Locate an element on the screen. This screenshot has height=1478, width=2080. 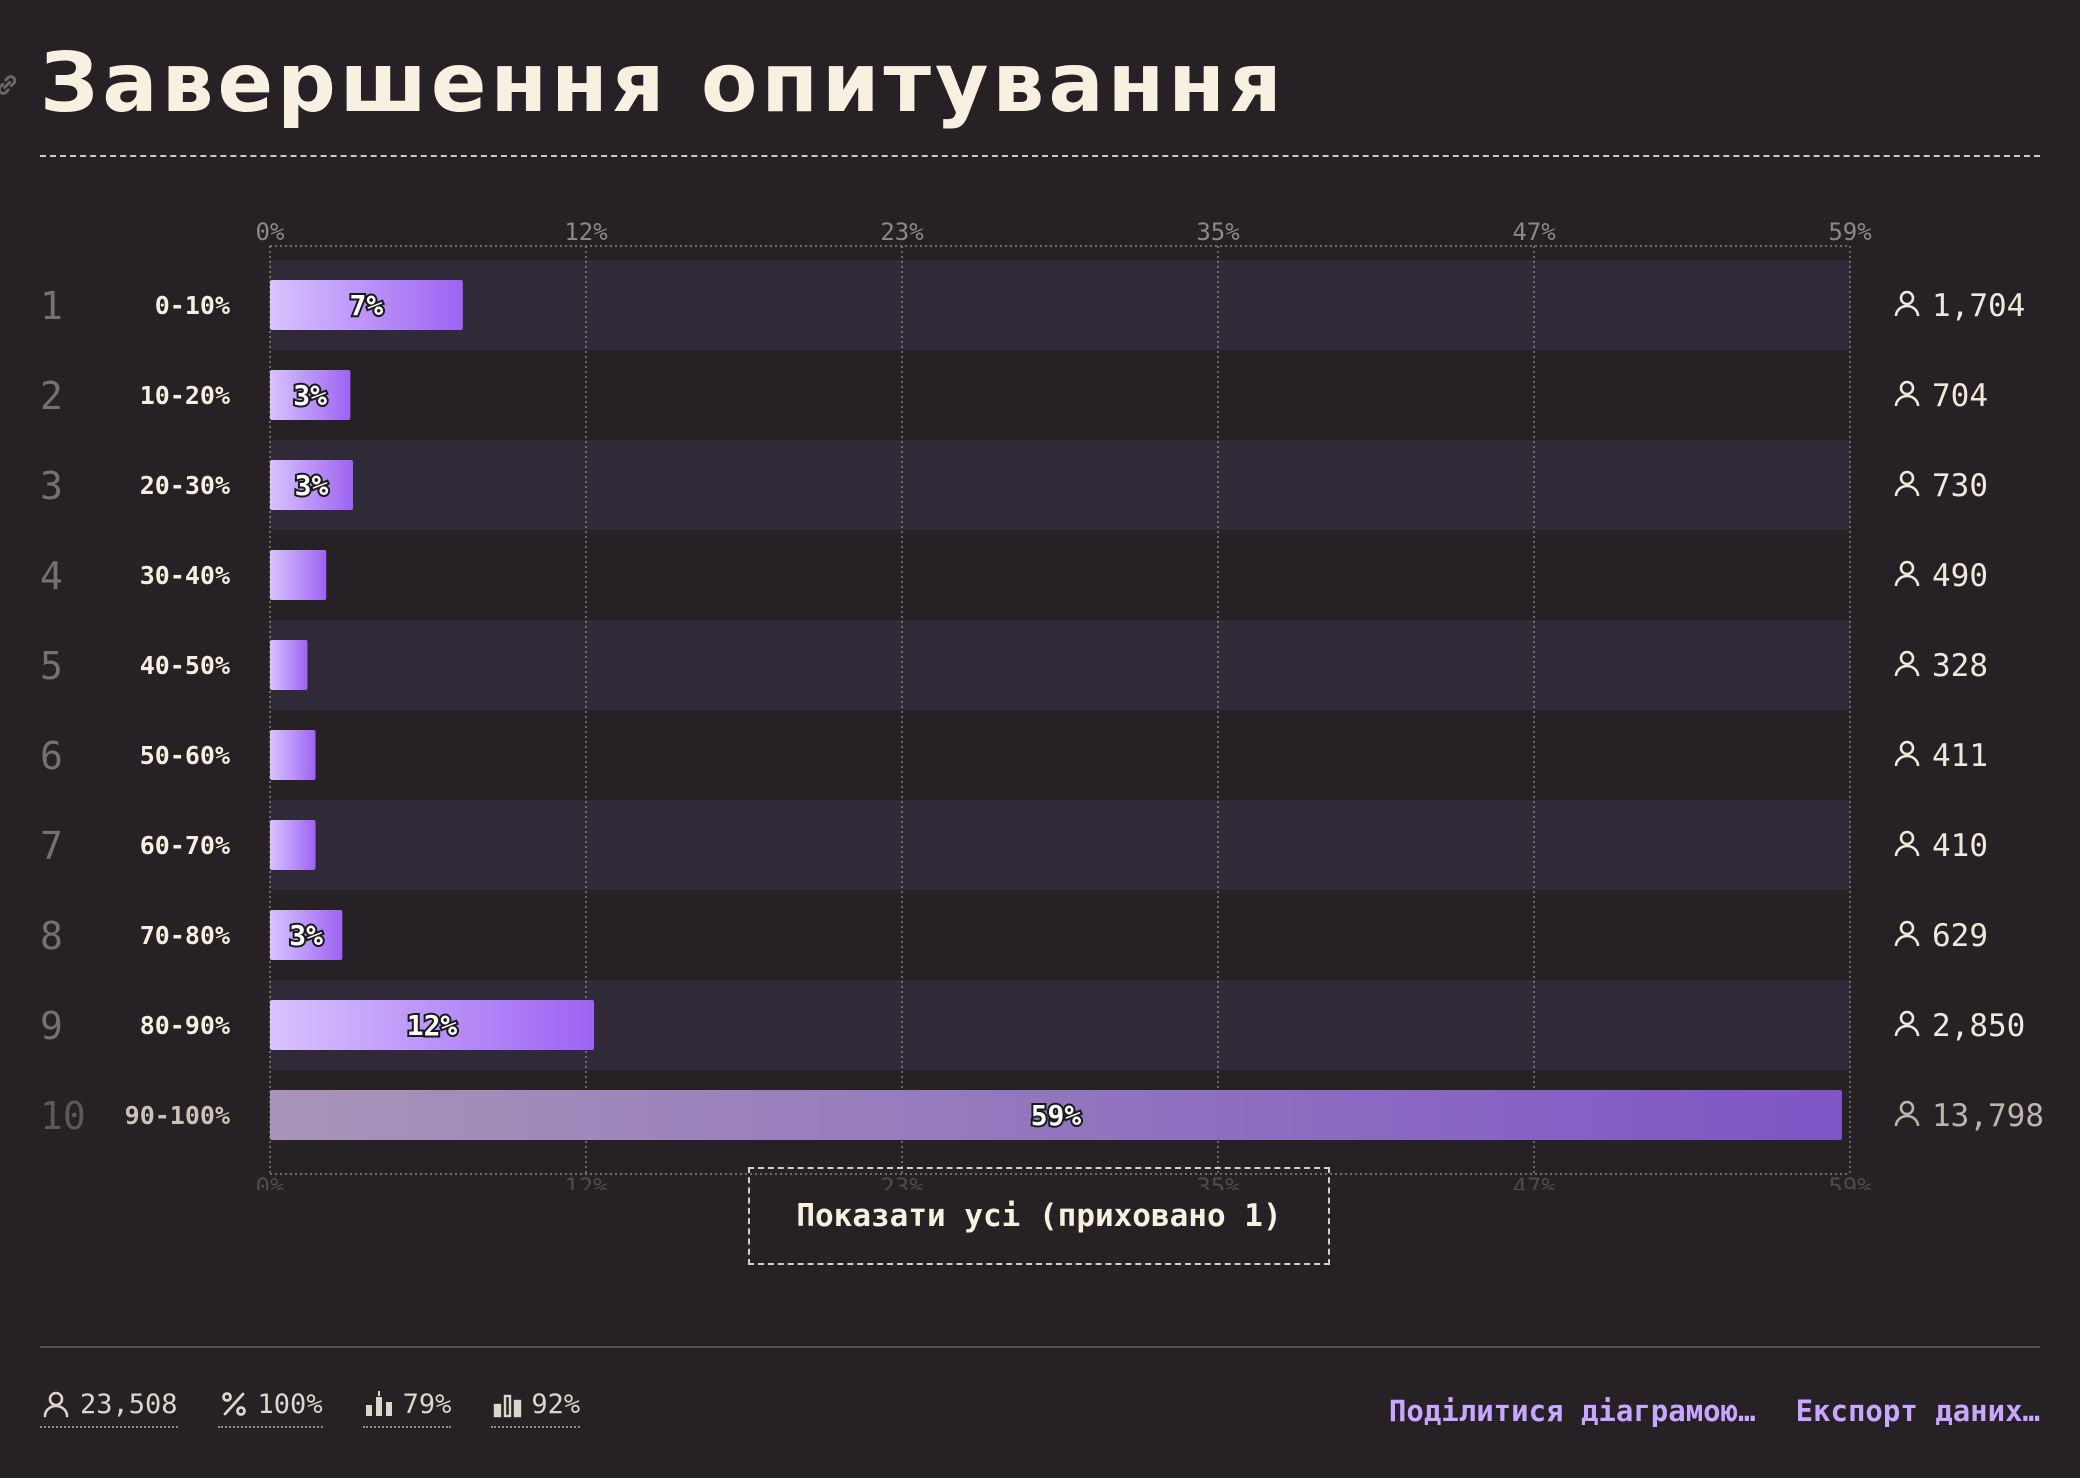
category-label: 50-60% is located at coordinates (185, 755).